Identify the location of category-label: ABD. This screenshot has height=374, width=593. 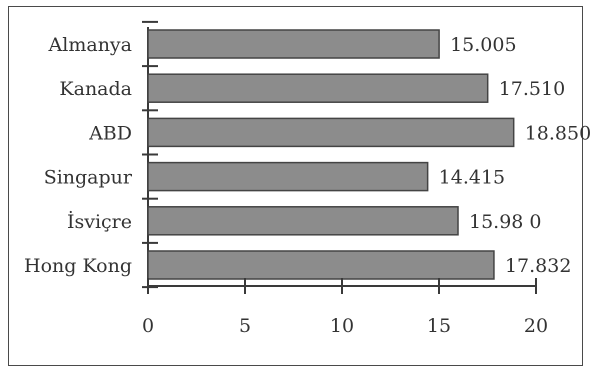
(110, 133).